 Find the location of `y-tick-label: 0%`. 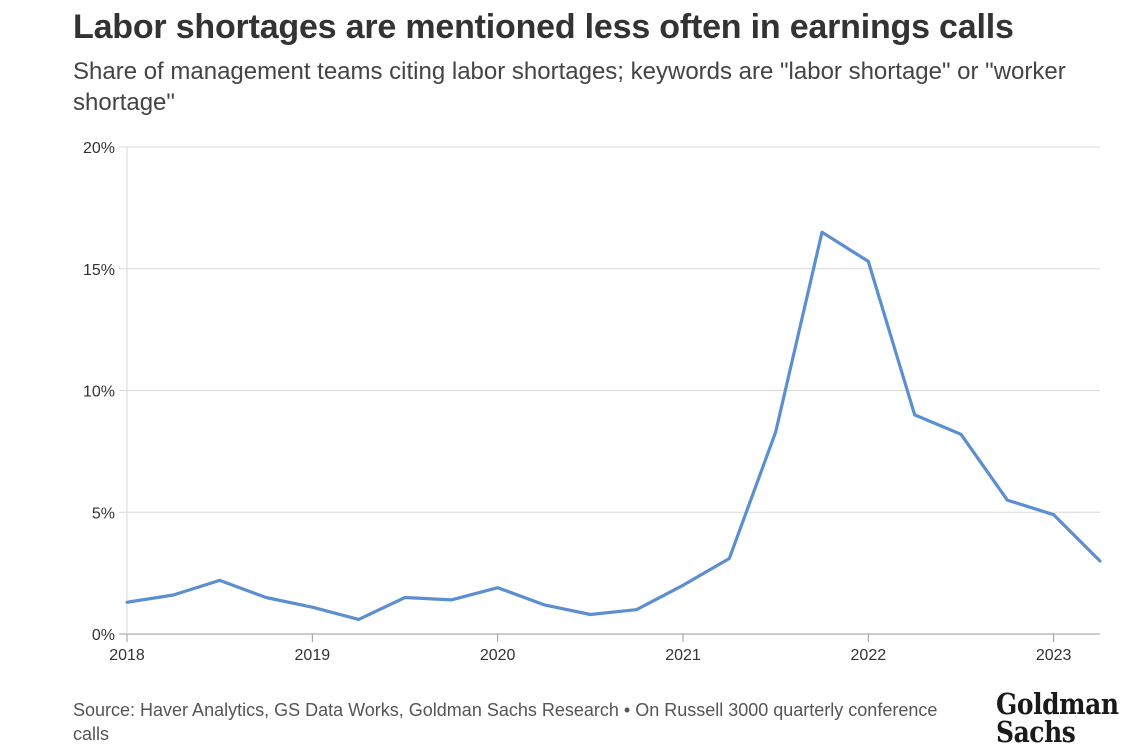

y-tick-label: 0% is located at coordinates (103, 635).